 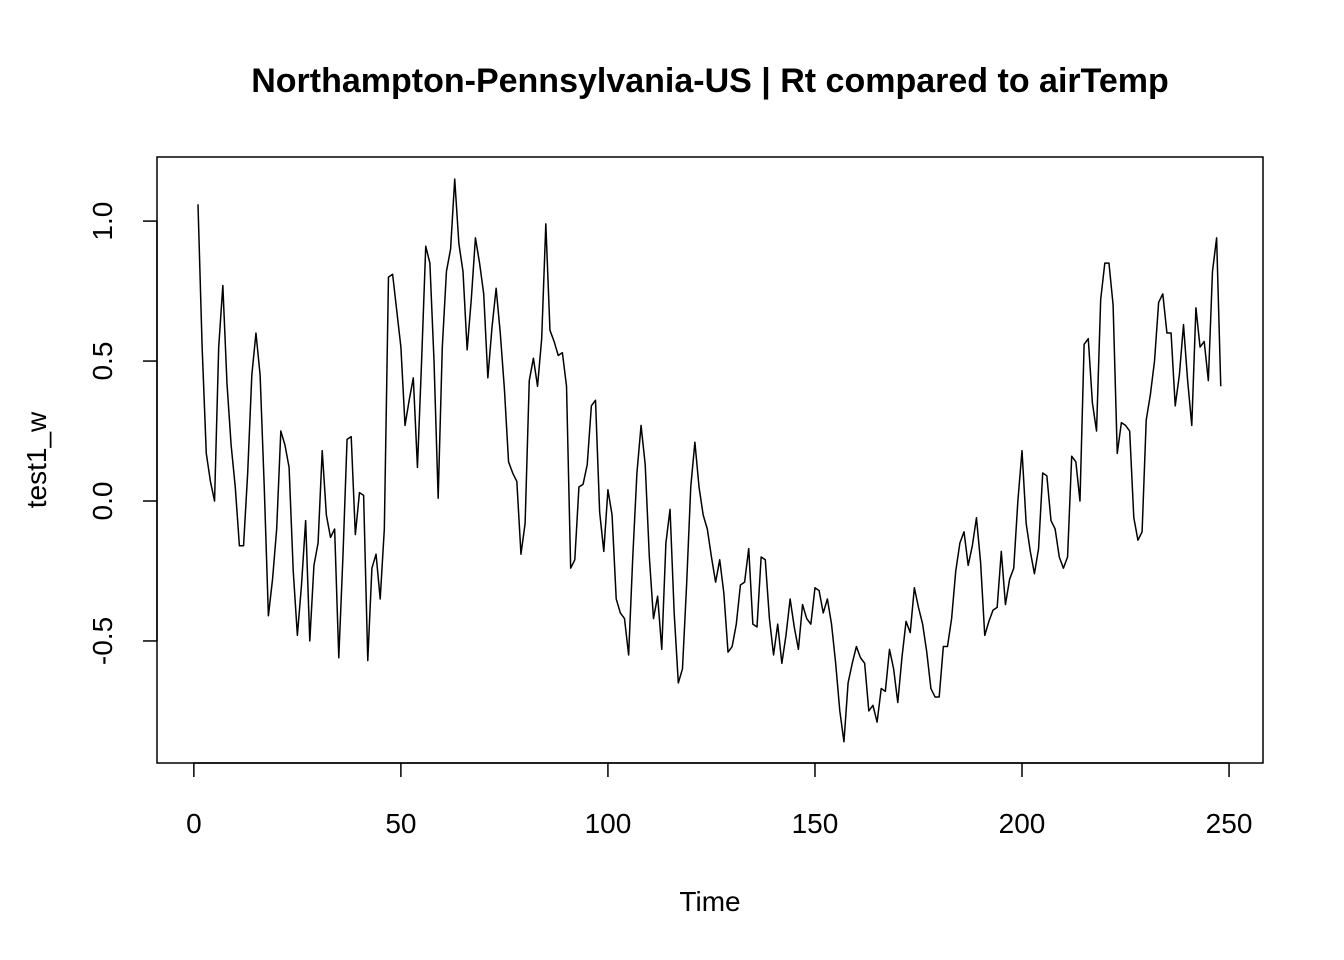 What do you see at coordinates (815, 823) in the screenshot?
I see `x-tick-label: 150` at bounding box center [815, 823].